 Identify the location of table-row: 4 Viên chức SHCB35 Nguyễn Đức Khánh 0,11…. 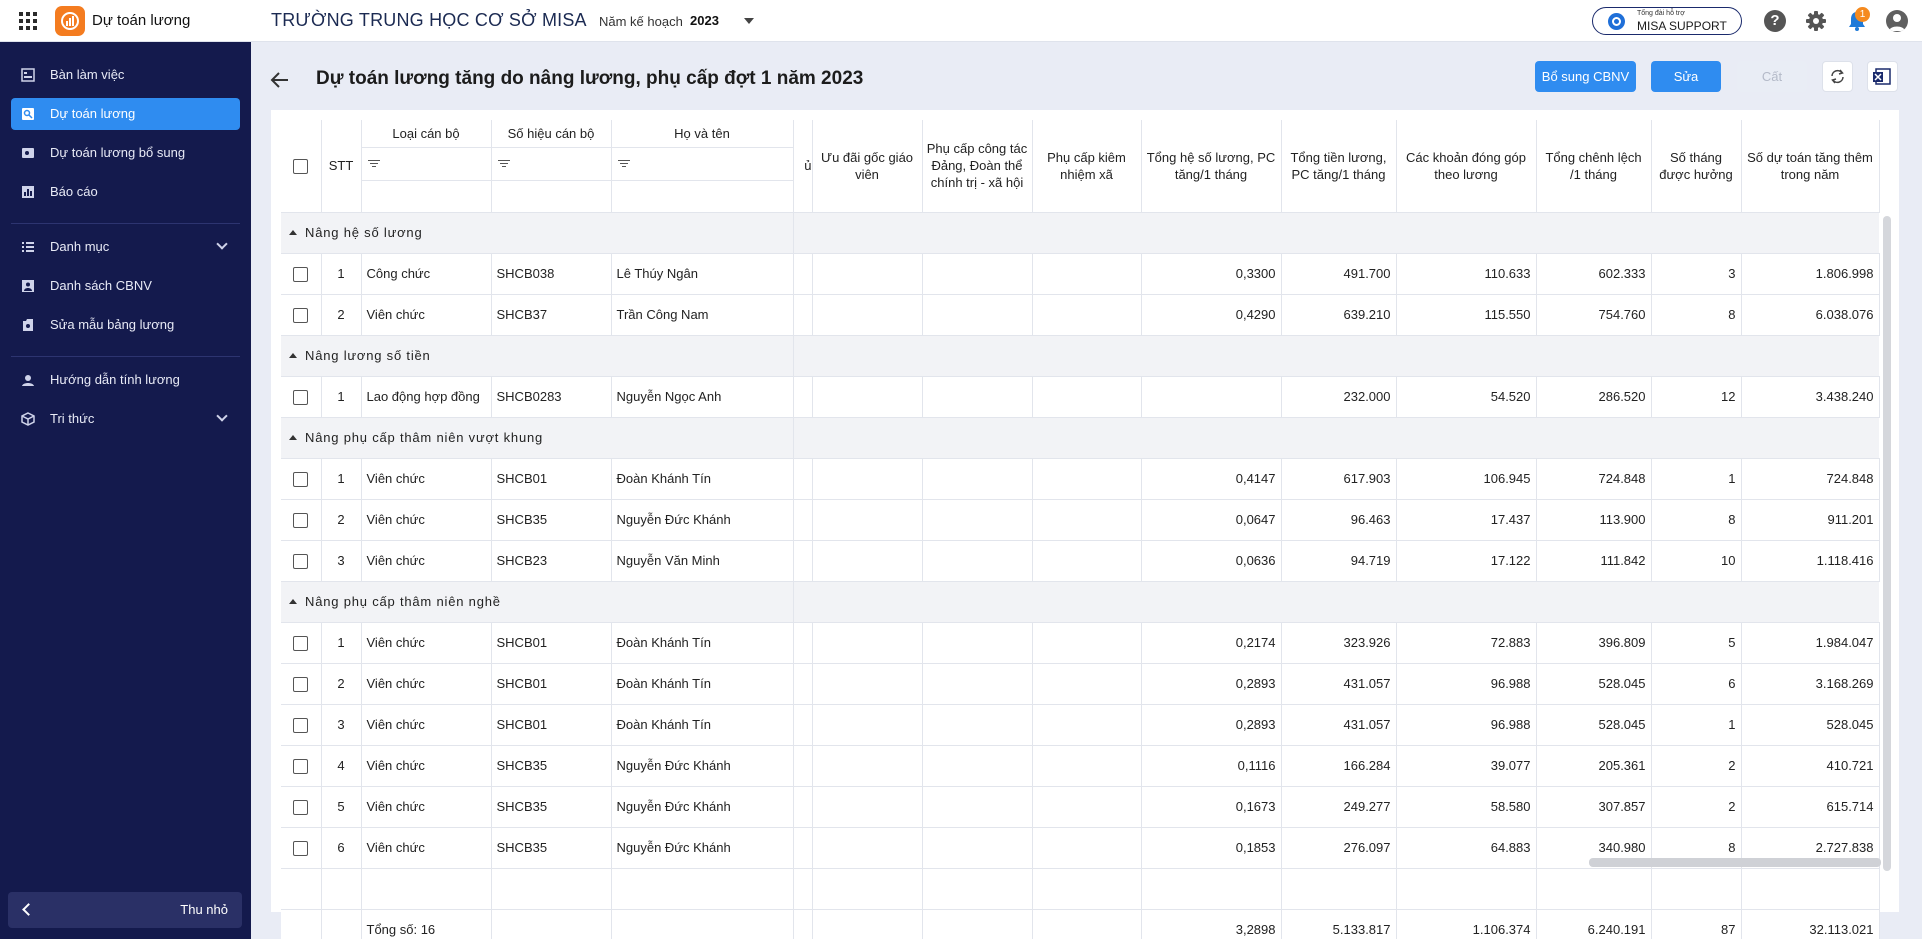
(1080, 766).